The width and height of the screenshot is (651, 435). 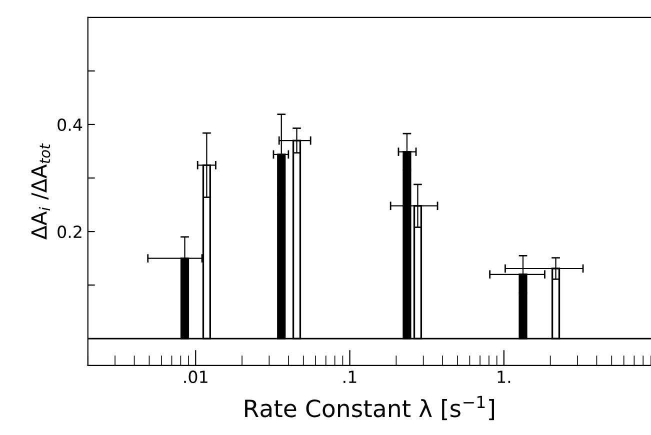 What do you see at coordinates (196, 377) in the screenshot?
I see `x-tick-label: .01` at bounding box center [196, 377].